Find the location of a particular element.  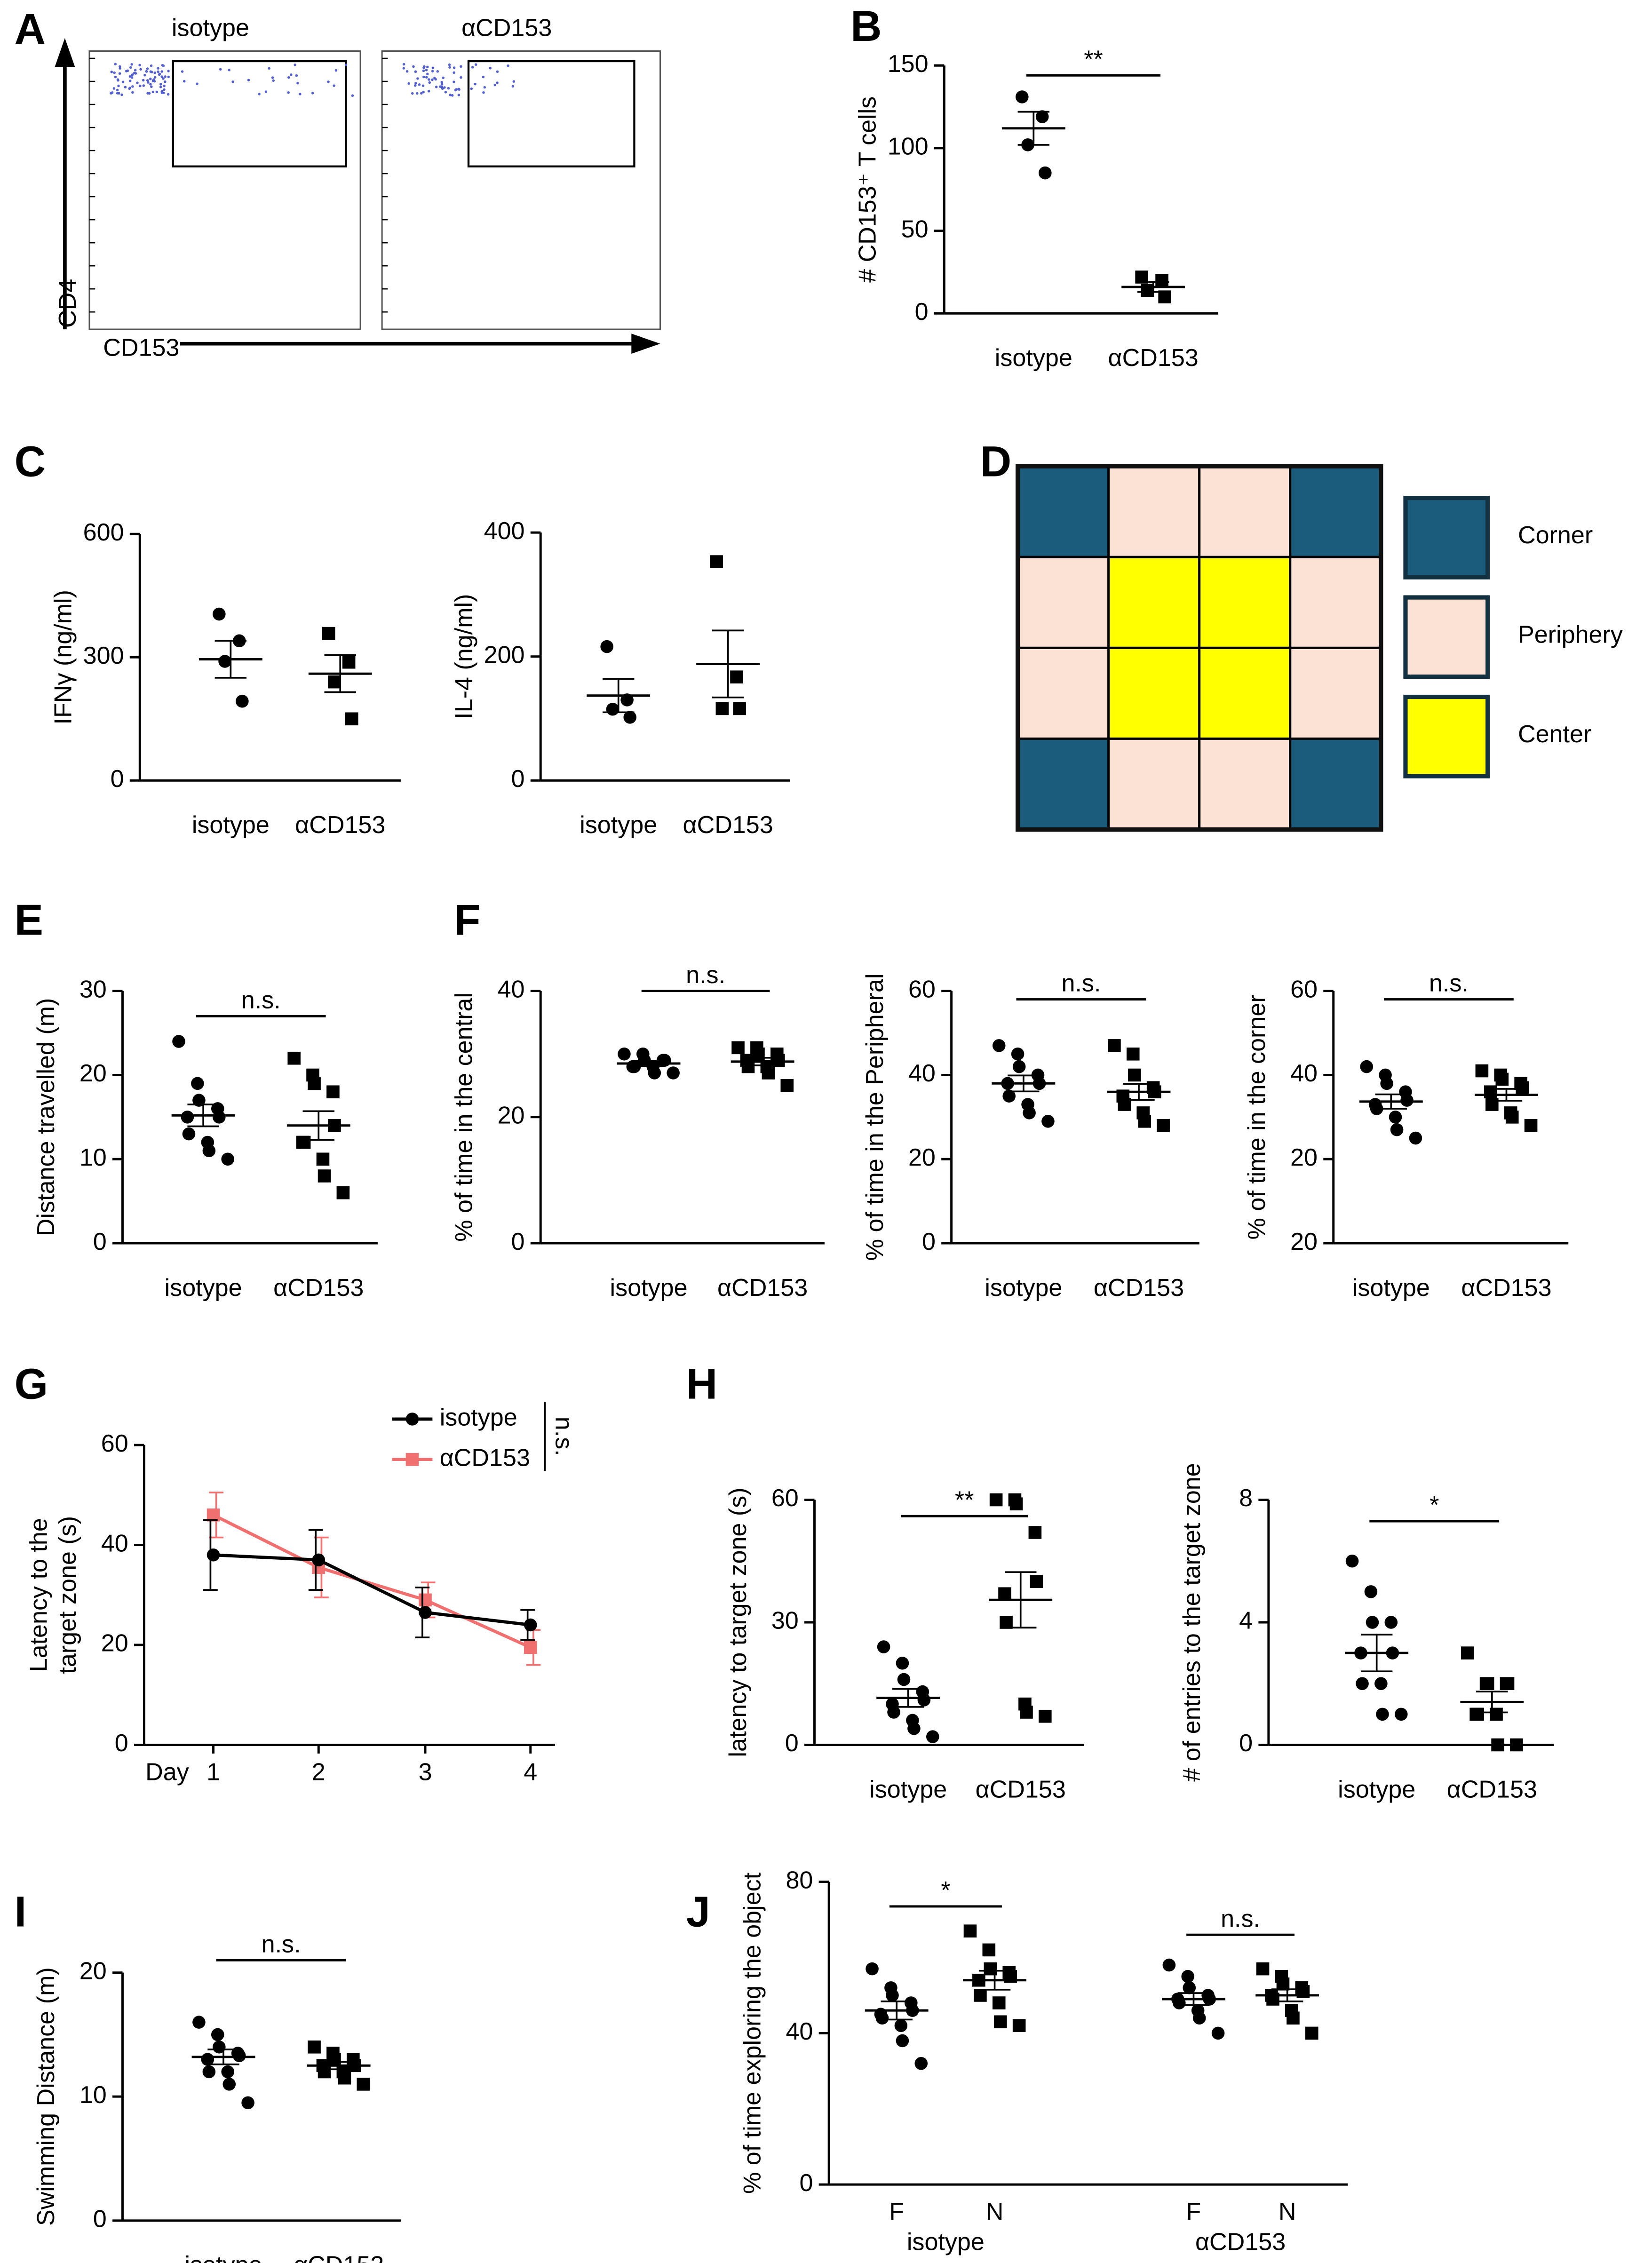

plot-frame is located at coordinates (224, 190).